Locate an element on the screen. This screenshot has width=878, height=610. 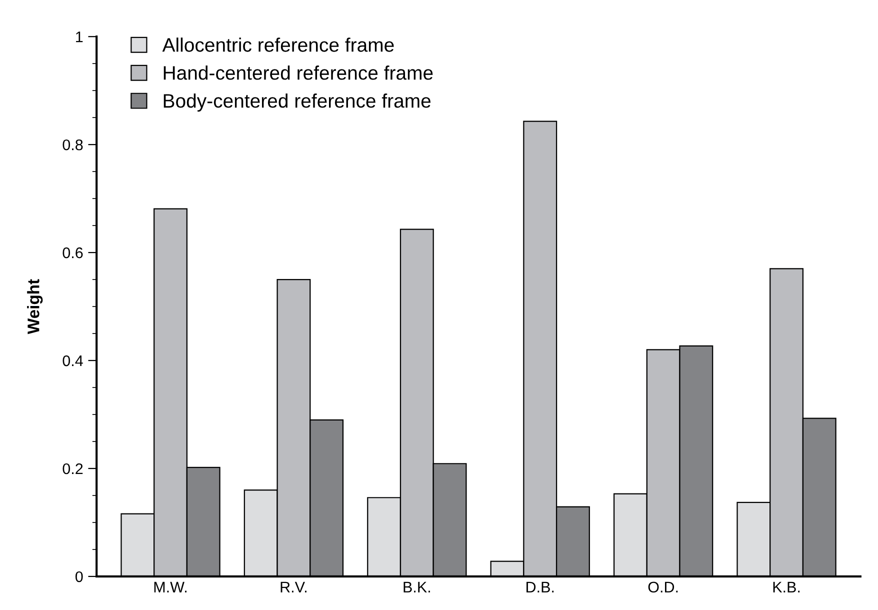
y-tick-label: 0.2 is located at coordinates (72, 468).